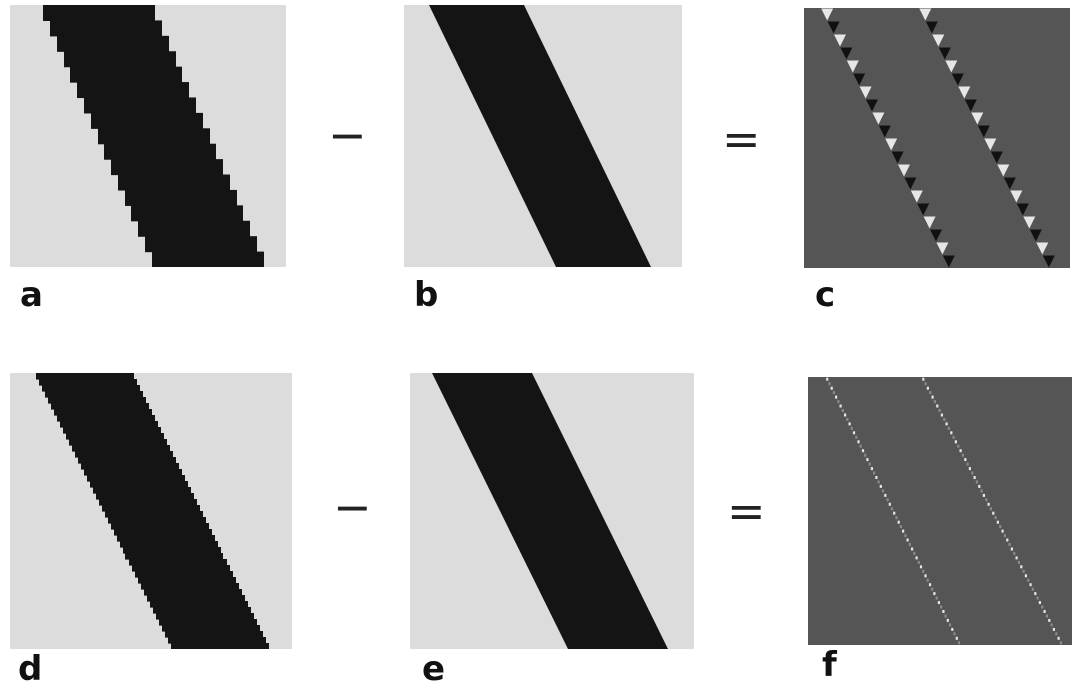 This screenshot has width=1073, height=690. Describe the element at coordinates (940, 511) in the screenshot. I see `panel-f-difference-fine` at that location.